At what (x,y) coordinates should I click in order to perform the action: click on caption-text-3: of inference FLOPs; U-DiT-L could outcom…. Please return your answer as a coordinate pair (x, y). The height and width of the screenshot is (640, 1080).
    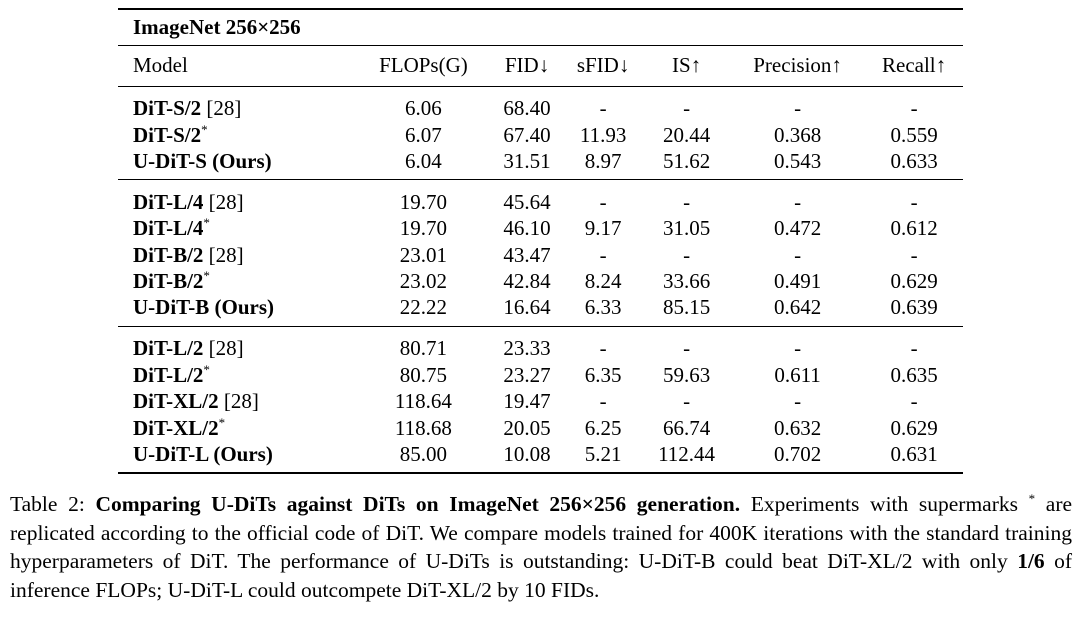
    Looking at the image, I should click on (541, 575).